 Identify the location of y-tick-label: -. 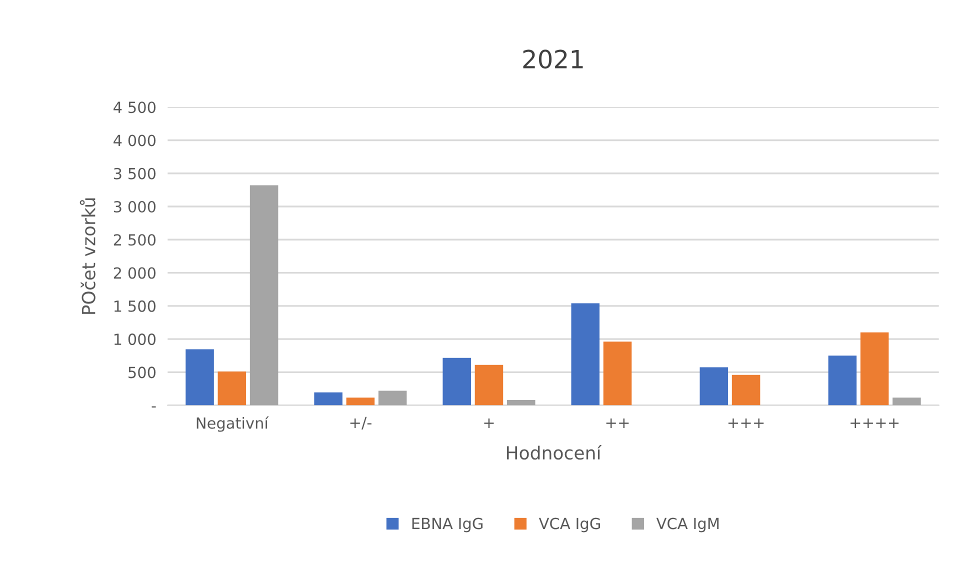
(154, 407).